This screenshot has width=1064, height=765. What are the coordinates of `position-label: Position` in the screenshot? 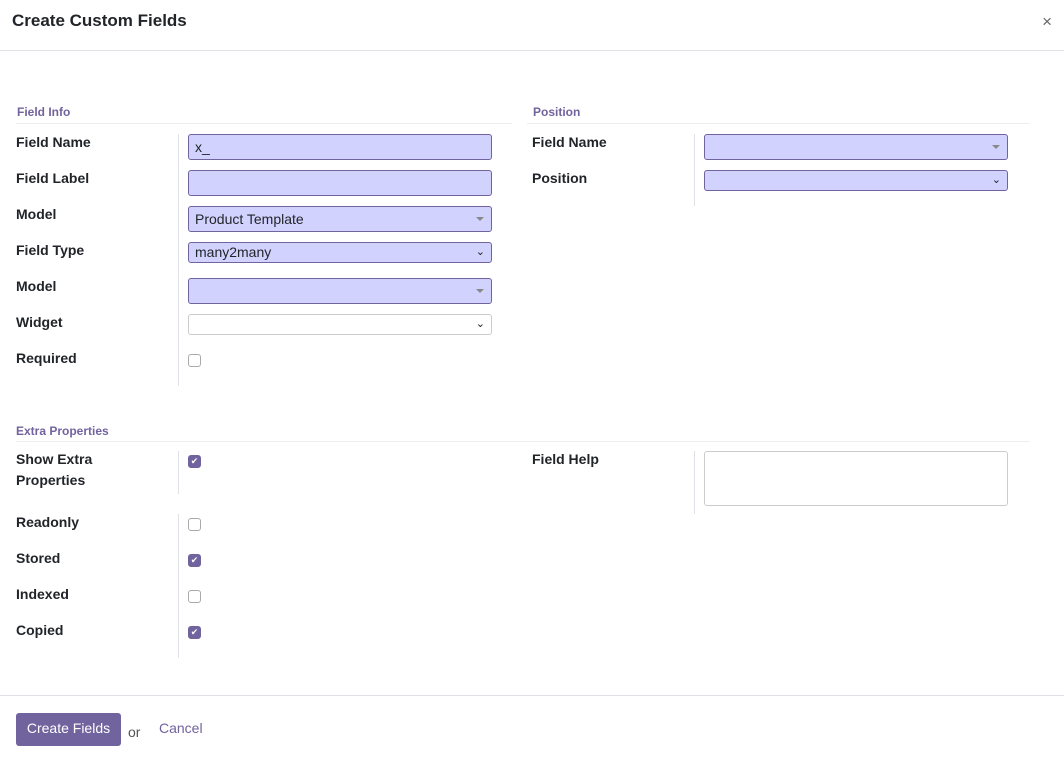 It's located at (560, 178).